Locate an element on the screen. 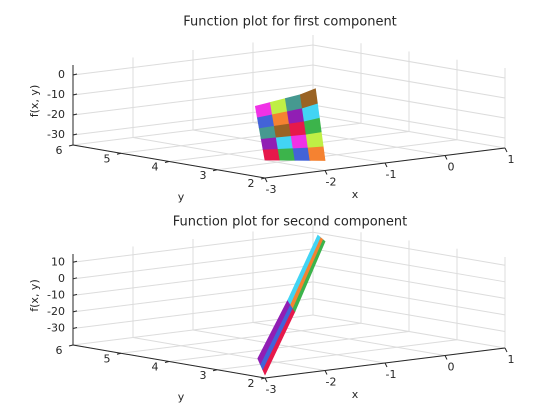 The image size is (560, 420). z-tick-label: -20 is located at coordinates (56, 114).